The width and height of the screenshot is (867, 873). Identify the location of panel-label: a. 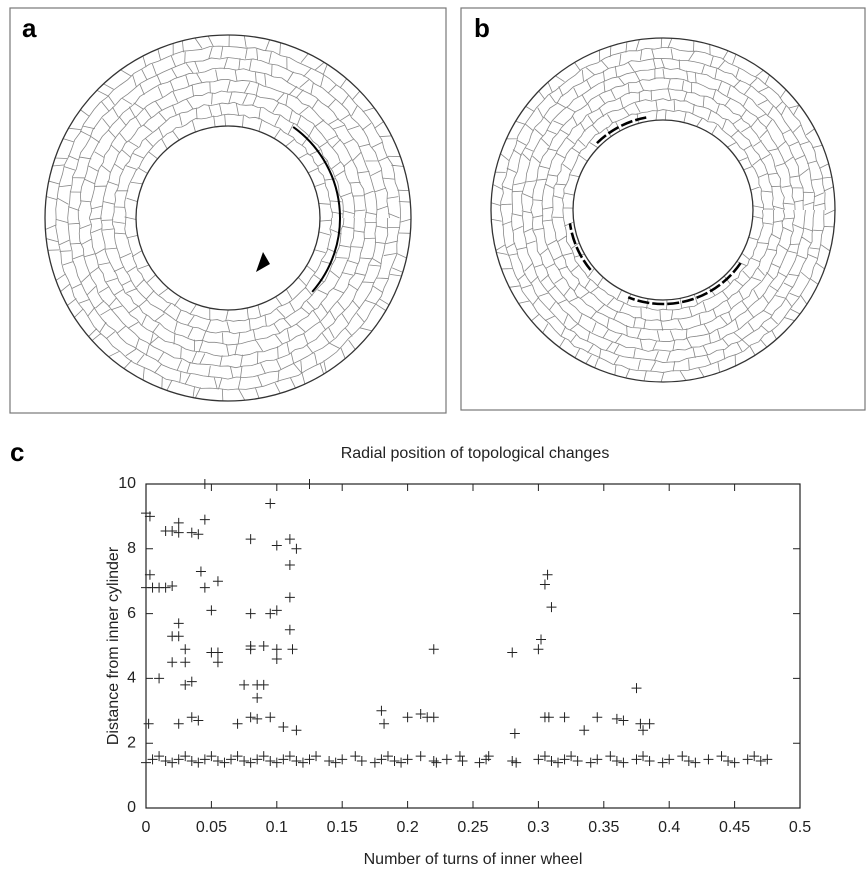
(29, 28).